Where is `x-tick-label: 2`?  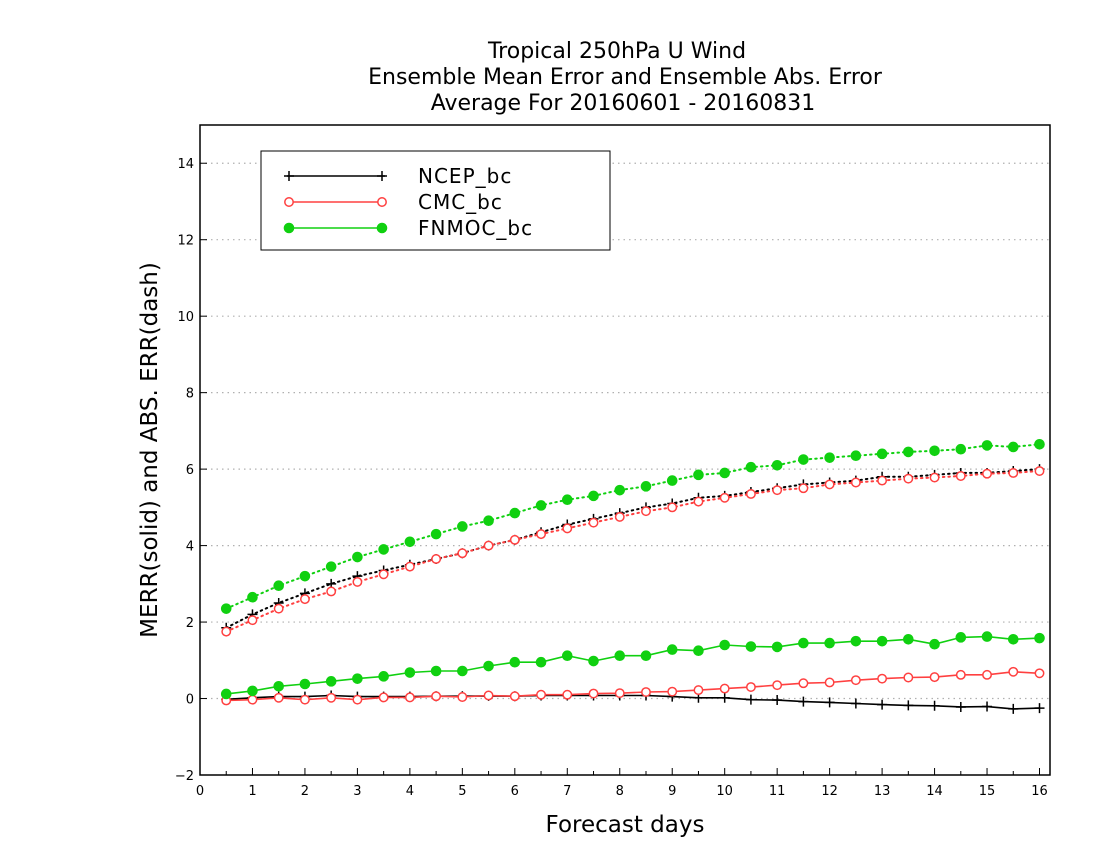
x-tick-label: 2 is located at coordinates (305, 791).